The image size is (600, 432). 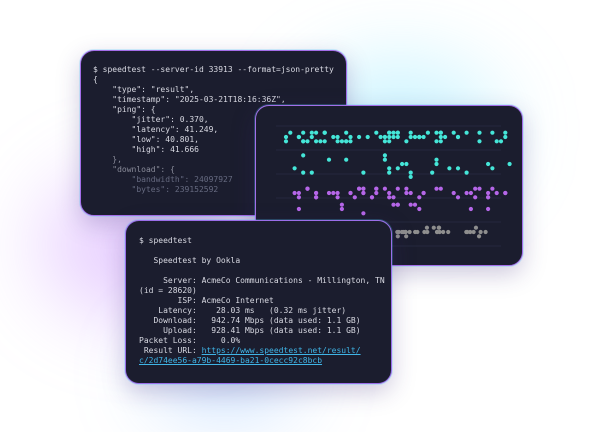 What do you see at coordinates (134, 169) in the screenshot?
I see `json-line: "download": {` at bounding box center [134, 169].